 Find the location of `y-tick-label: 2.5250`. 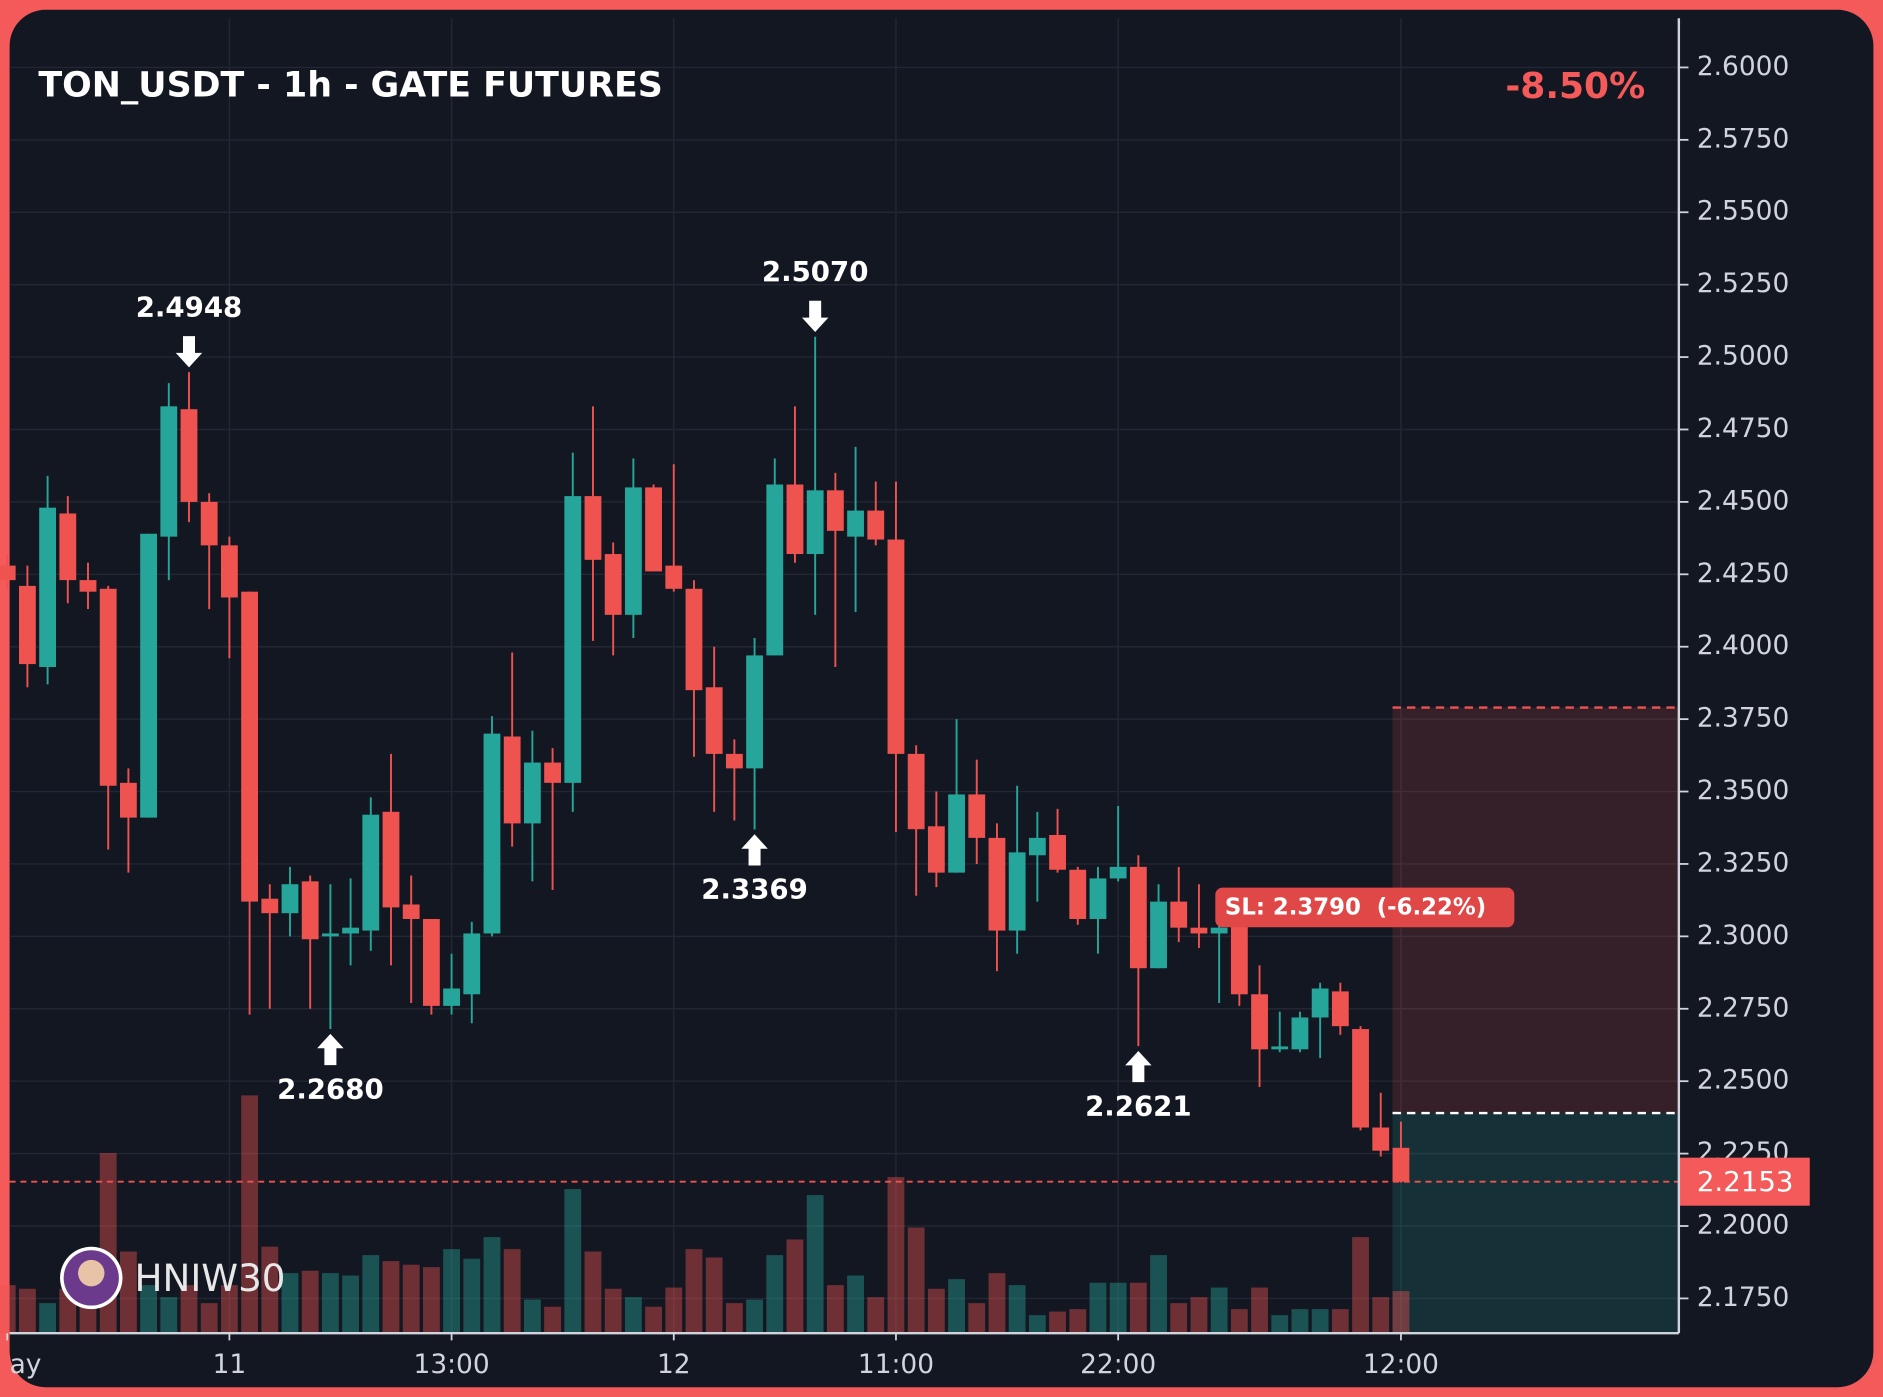

y-tick-label: 2.5250 is located at coordinates (1743, 283).